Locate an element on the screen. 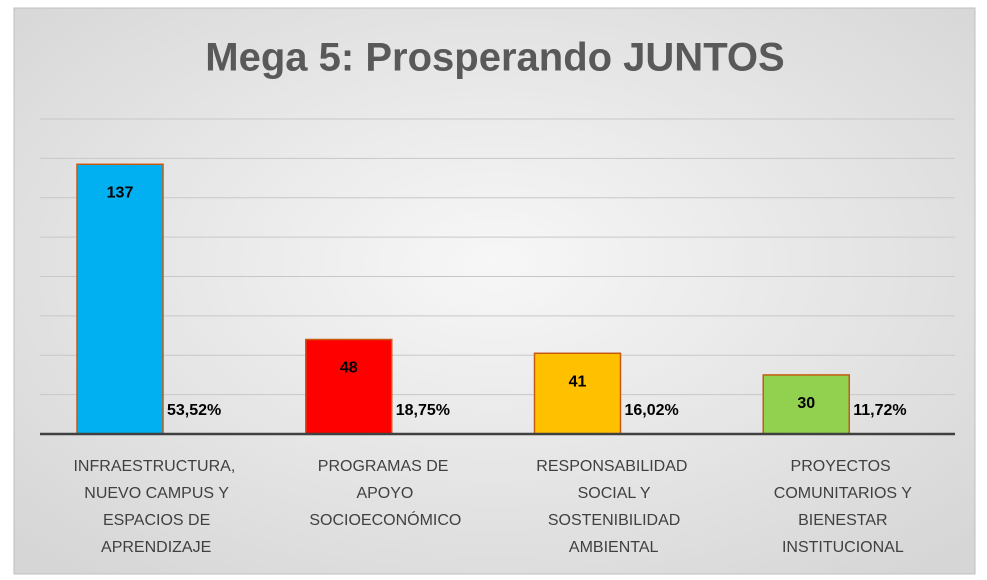 This screenshot has height=580, width=987. x-tick-label: PROGRAMAS DE APOYO SOCIOECONÓMICO is located at coordinates (383, 493).